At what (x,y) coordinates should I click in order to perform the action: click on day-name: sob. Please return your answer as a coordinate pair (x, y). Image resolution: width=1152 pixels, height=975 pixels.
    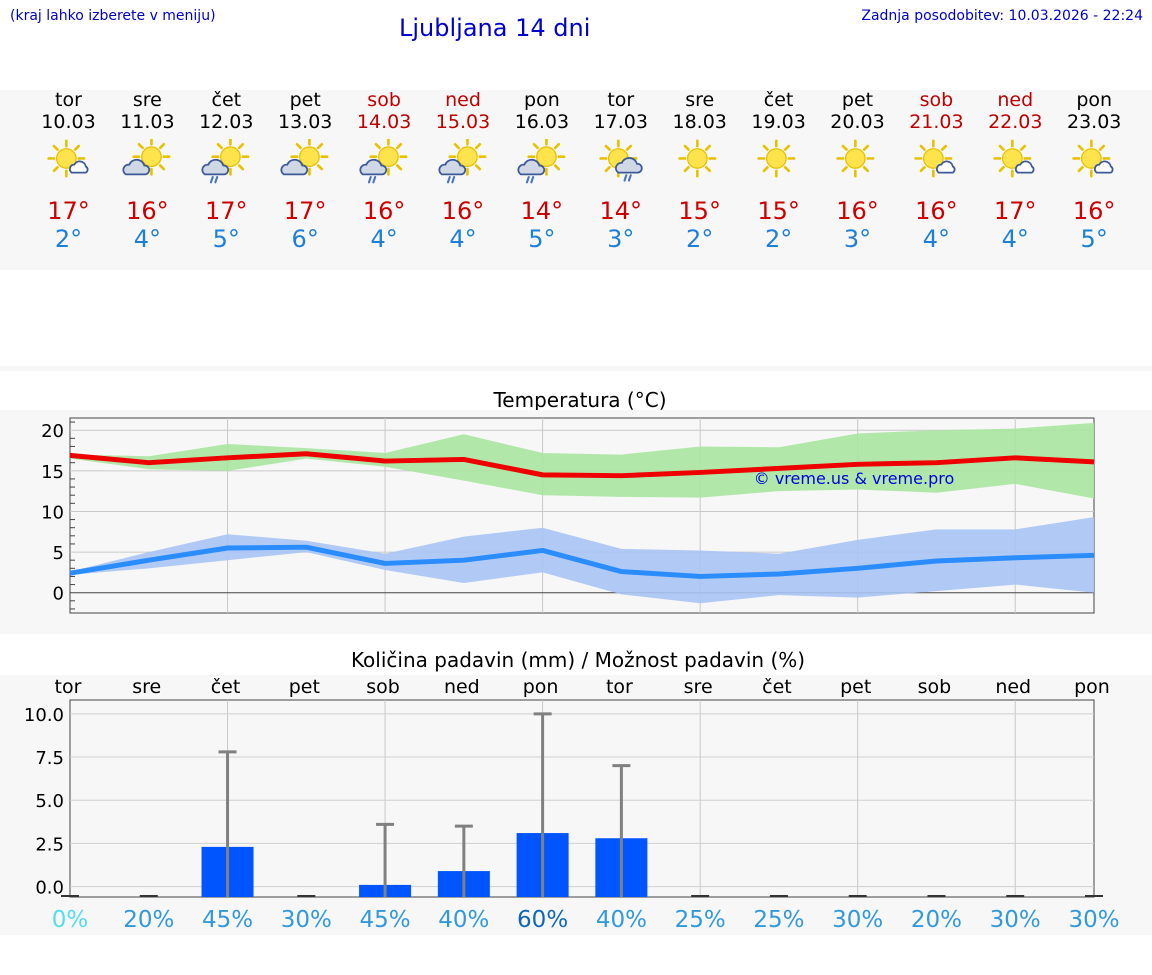
    Looking at the image, I should click on (384, 100).